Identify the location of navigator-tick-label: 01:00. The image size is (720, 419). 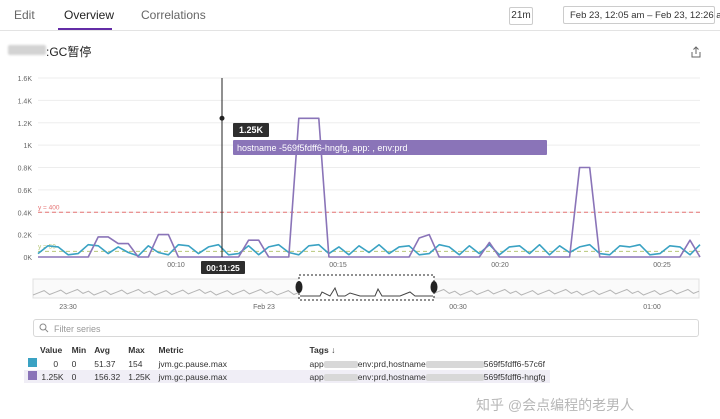
(652, 307).